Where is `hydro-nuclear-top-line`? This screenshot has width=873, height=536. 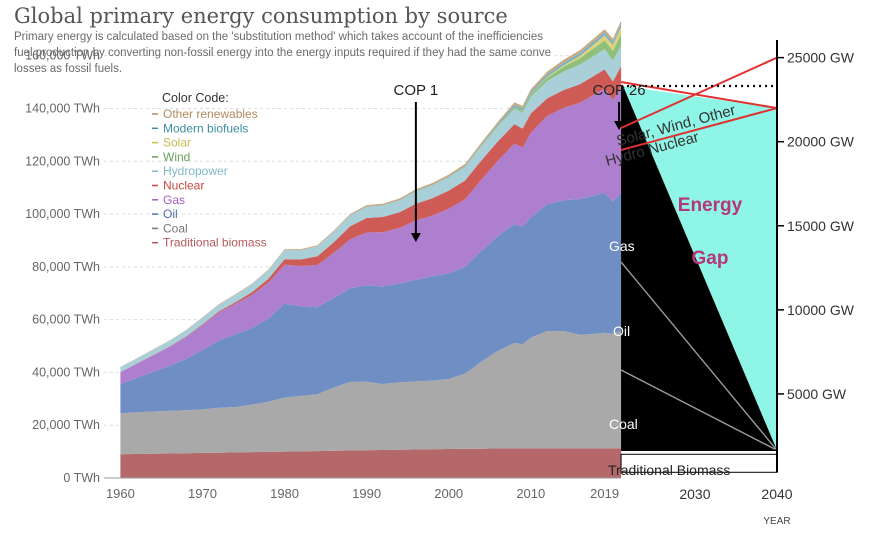
hydro-nuclear-top-line is located at coordinates (699, 129).